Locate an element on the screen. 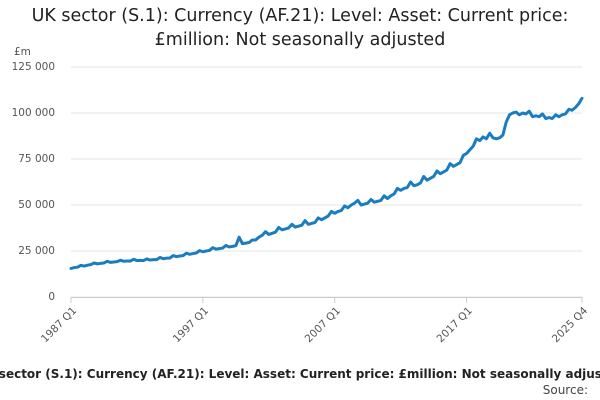  y-tick-label: 25 000 is located at coordinates (36, 251).